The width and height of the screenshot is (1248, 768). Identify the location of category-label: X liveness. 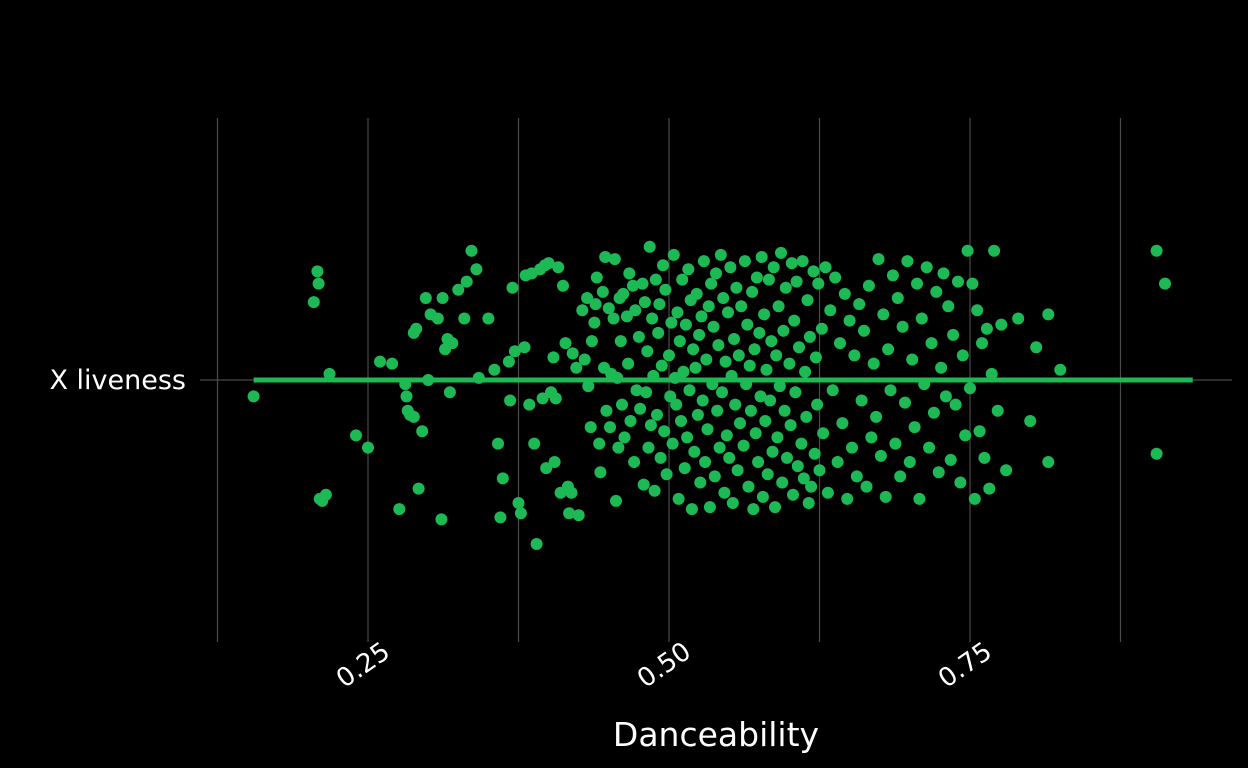
(117, 380).